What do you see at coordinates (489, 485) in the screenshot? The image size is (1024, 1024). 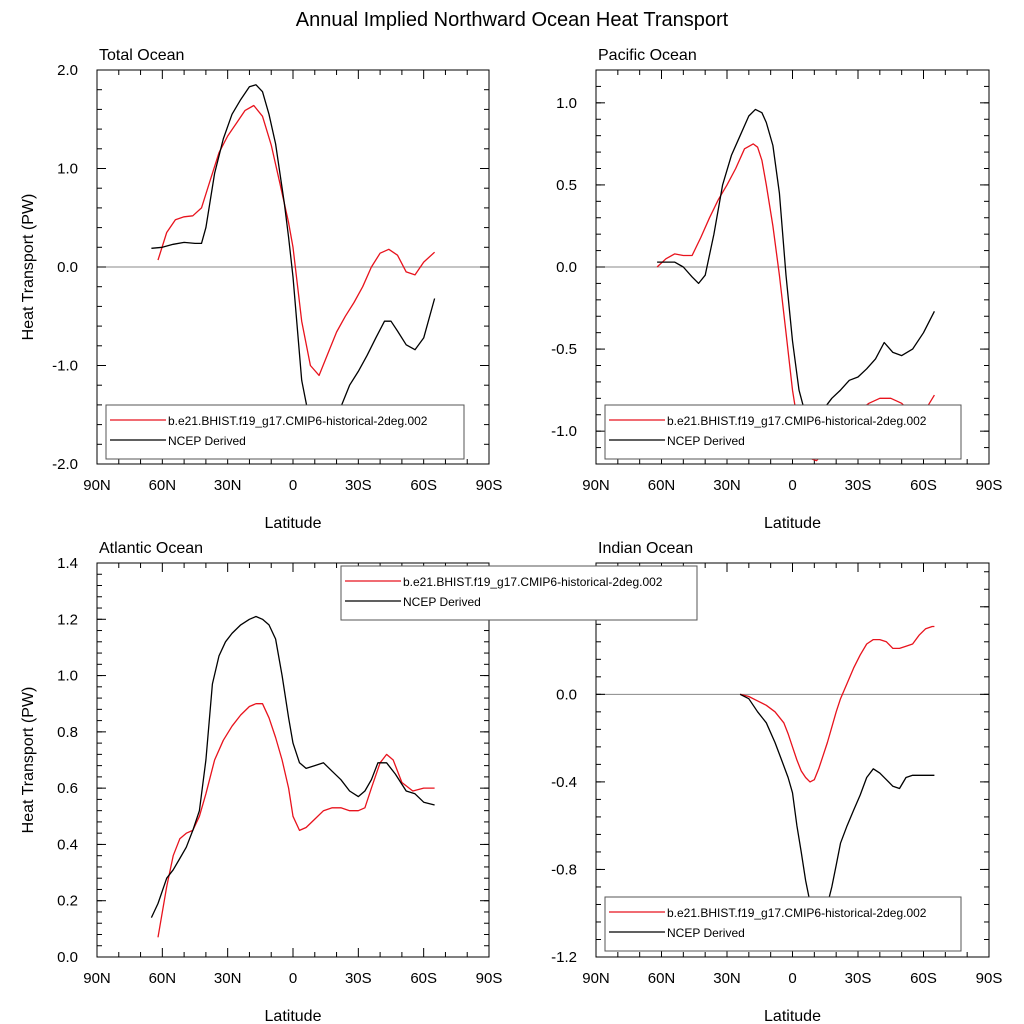 I see `p1-x-tick-label: 90S` at bounding box center [489, 485].